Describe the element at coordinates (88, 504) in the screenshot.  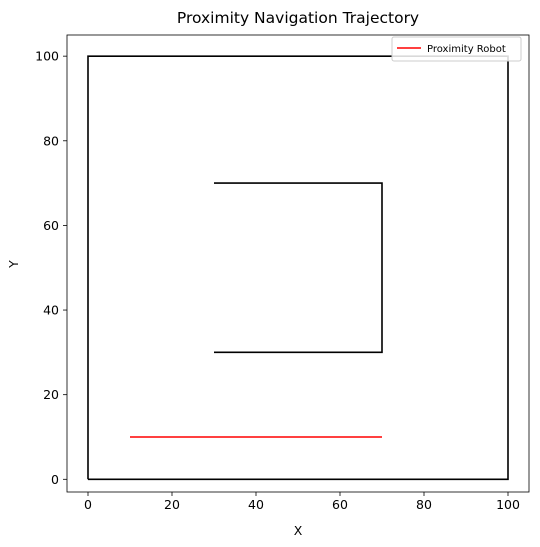
I see `x-tick-label: 0` at that location.